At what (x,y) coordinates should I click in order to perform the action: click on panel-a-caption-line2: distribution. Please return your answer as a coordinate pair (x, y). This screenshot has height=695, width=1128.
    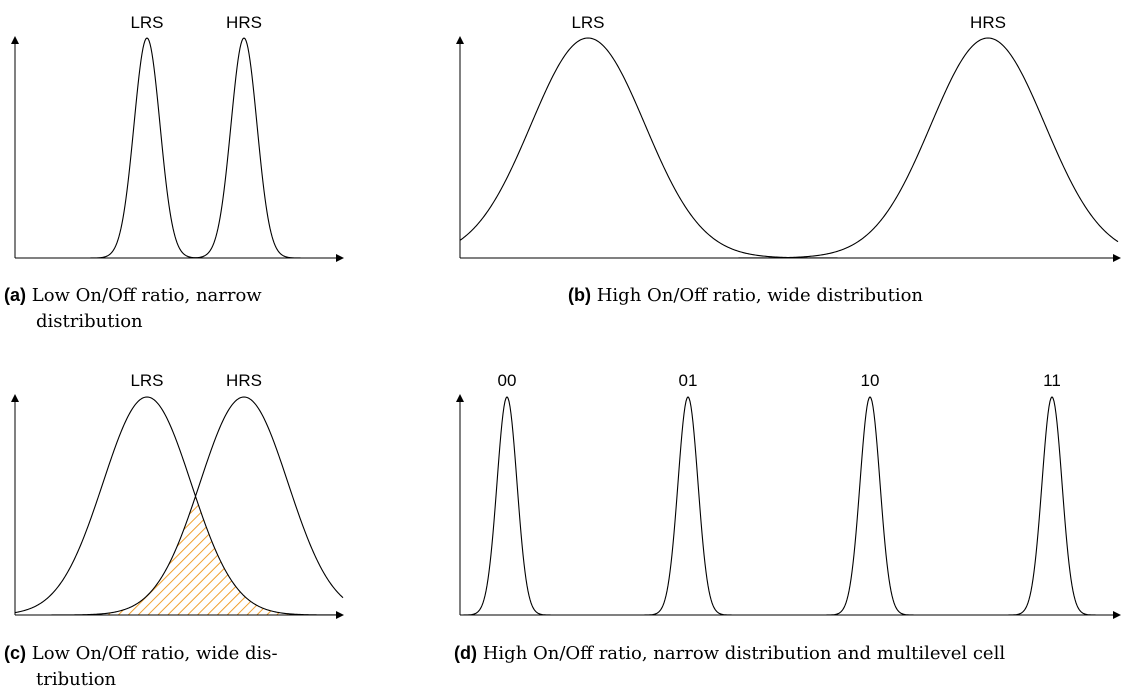
    Looking at the image, I should click on (89, 321).